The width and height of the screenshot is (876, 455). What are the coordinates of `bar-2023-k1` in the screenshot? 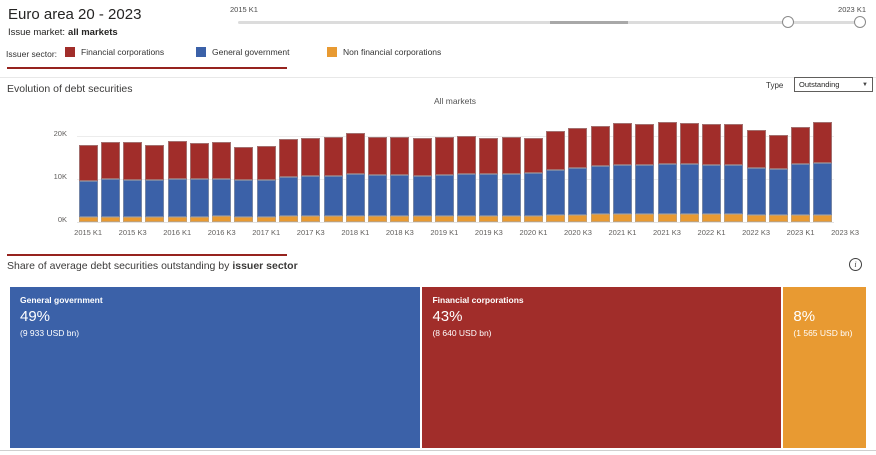 It's located at (801, 167).